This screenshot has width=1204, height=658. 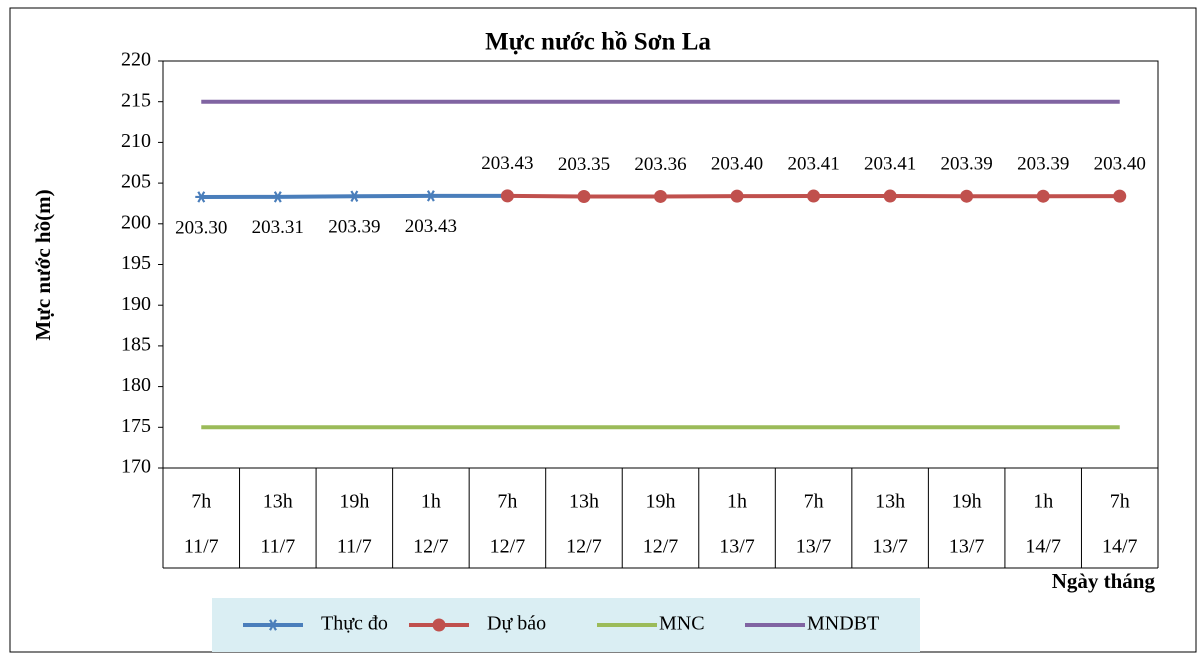 What do you see at coordinates (136, 304) in the screenshot?
I see `y-tick-label: 190` at bounding box center [136, 304].